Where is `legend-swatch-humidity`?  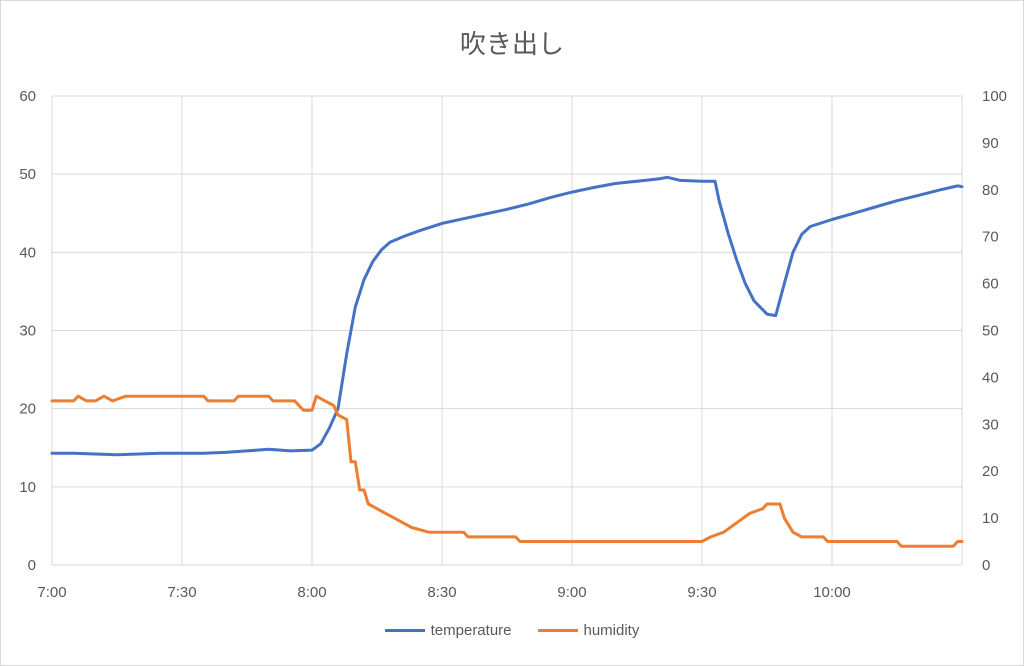 legend-swatch-humidity is located at coordinates (557, 630).